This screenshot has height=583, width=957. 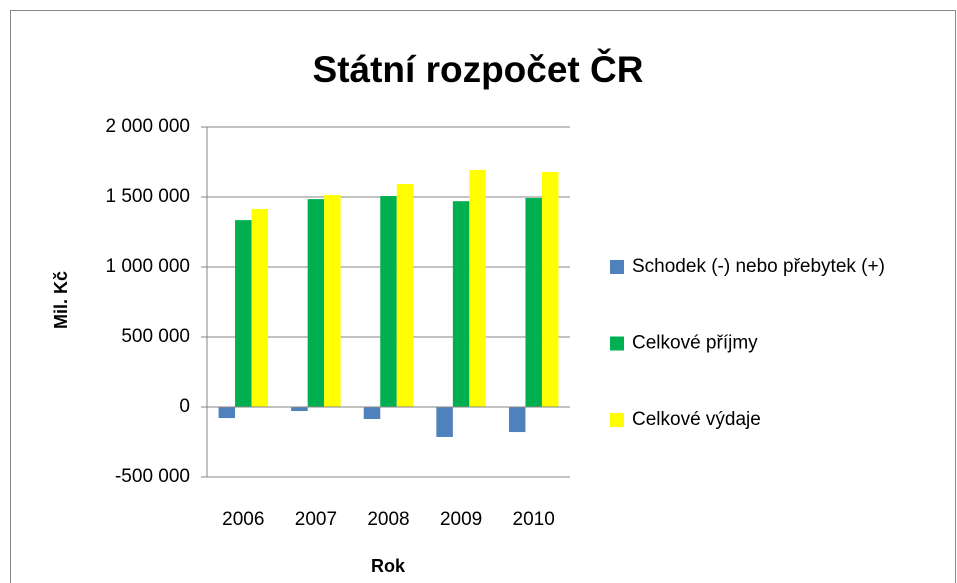 What do you see at coordinates (388, 519) in the screenshot?
I see `x-tick-label: 2008` at bounding box center [388, 519].